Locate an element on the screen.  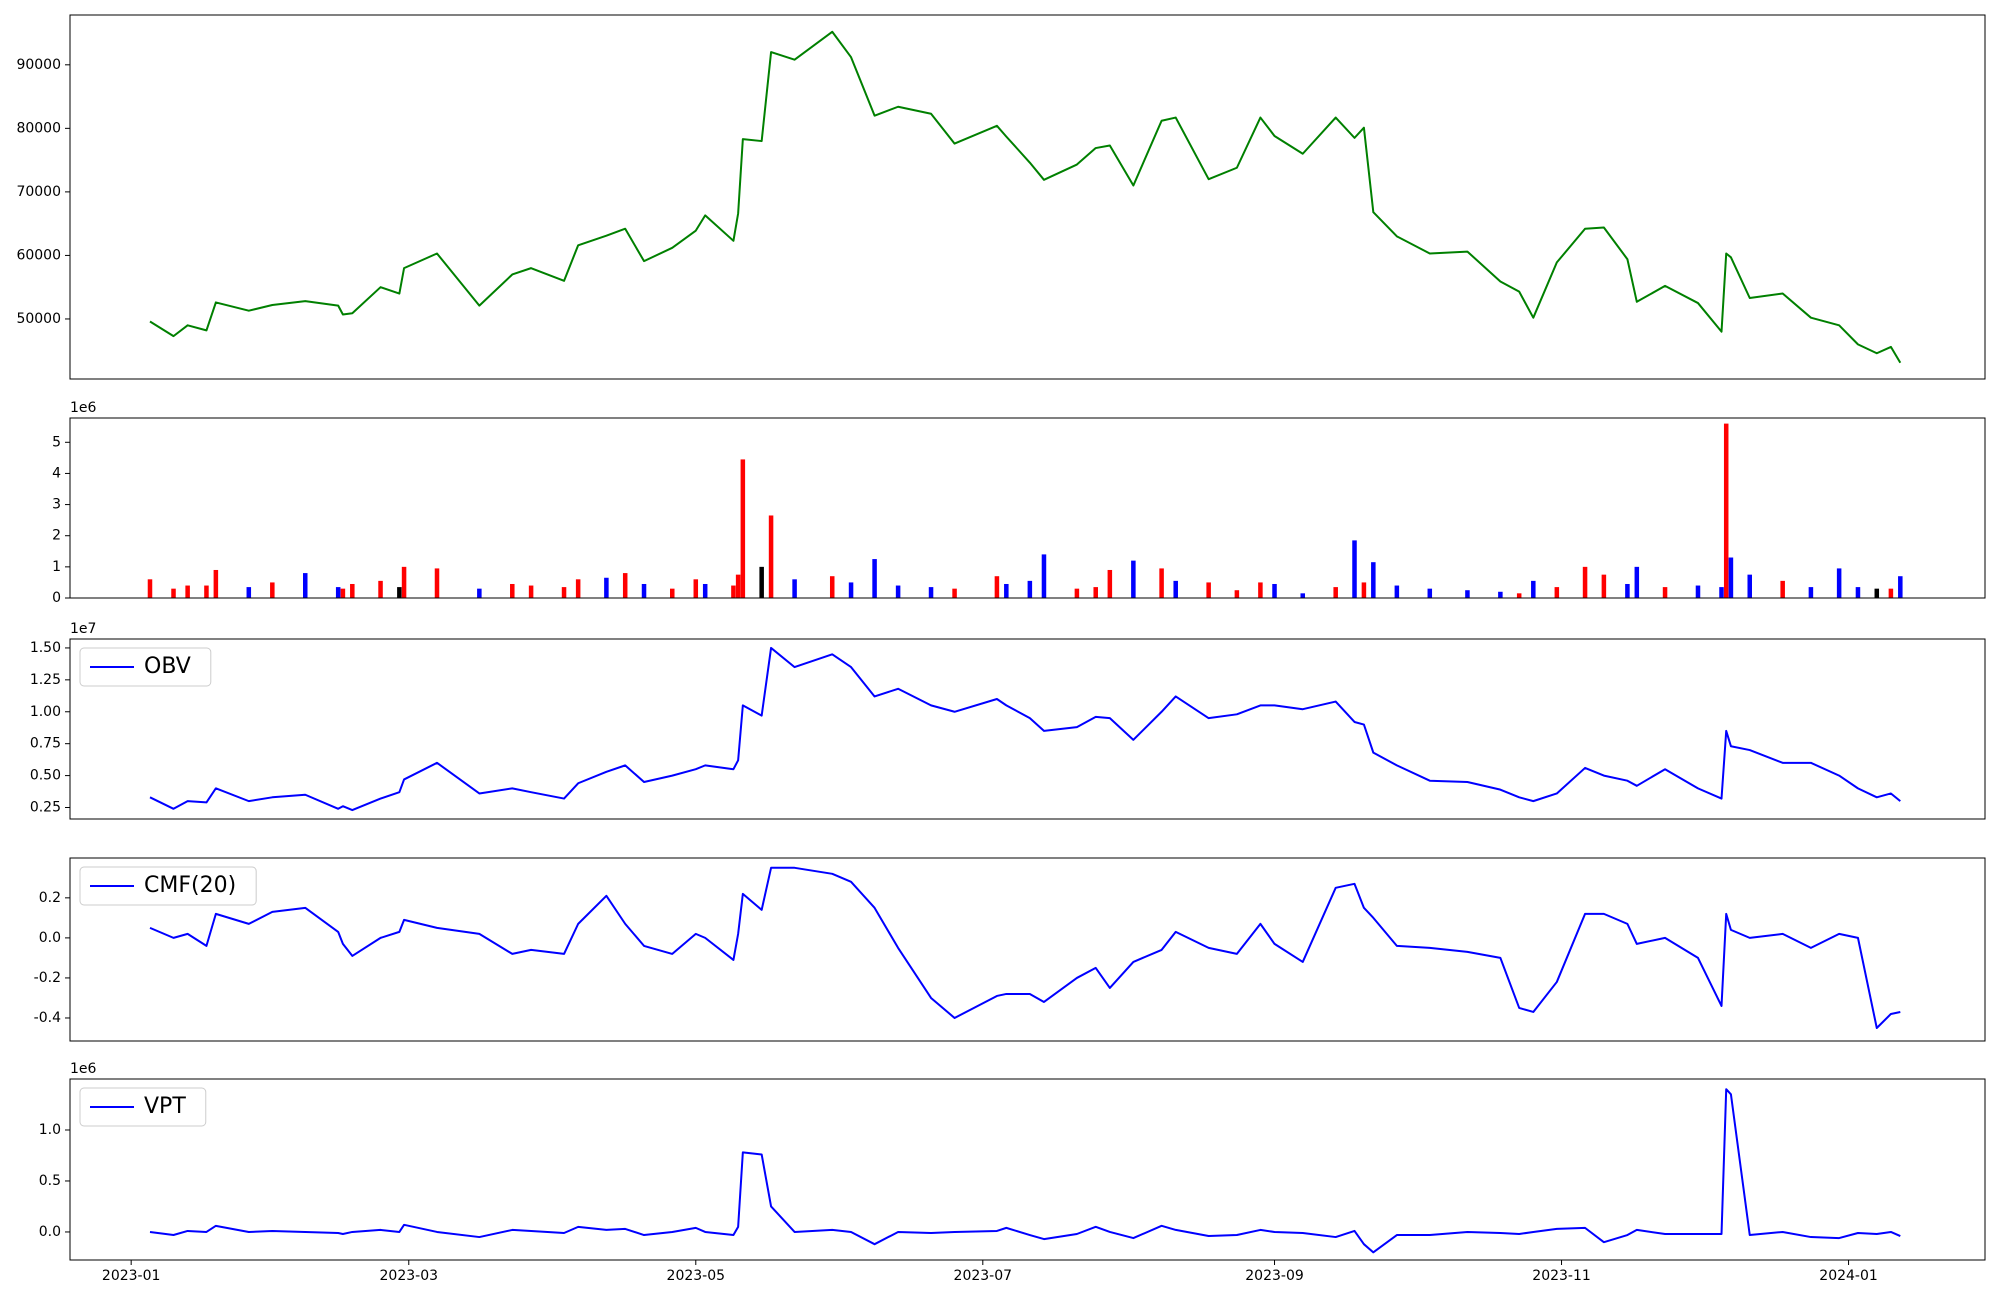
legend-label: CMF(20) is located at coordinates (190, 885).